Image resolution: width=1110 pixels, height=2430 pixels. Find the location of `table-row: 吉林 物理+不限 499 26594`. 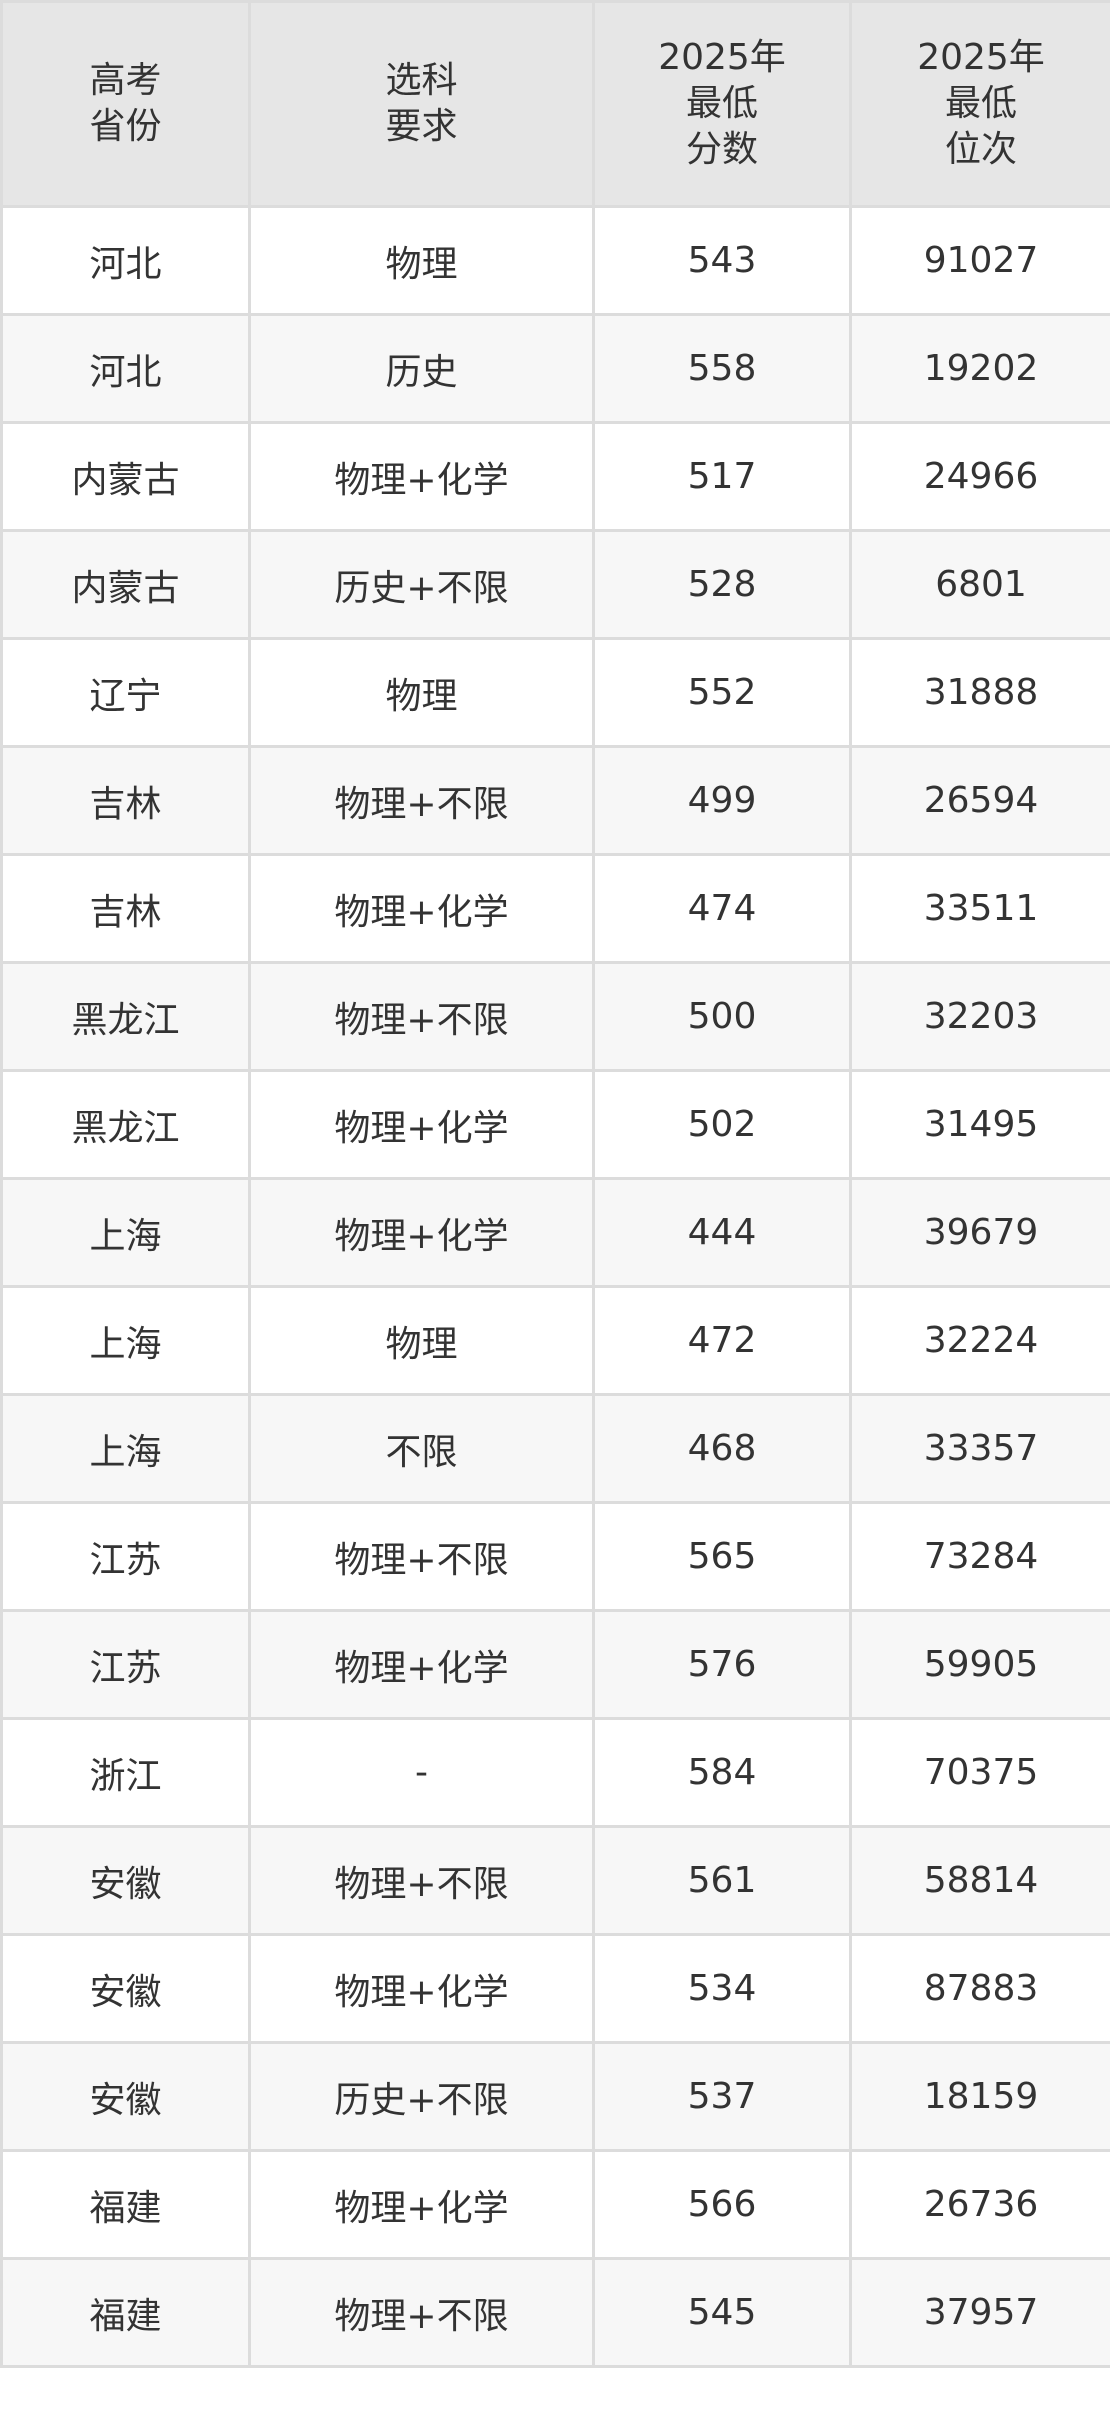

table-row: 吉林 物理+不限 499 26594 is located at coordinates (555, 800).